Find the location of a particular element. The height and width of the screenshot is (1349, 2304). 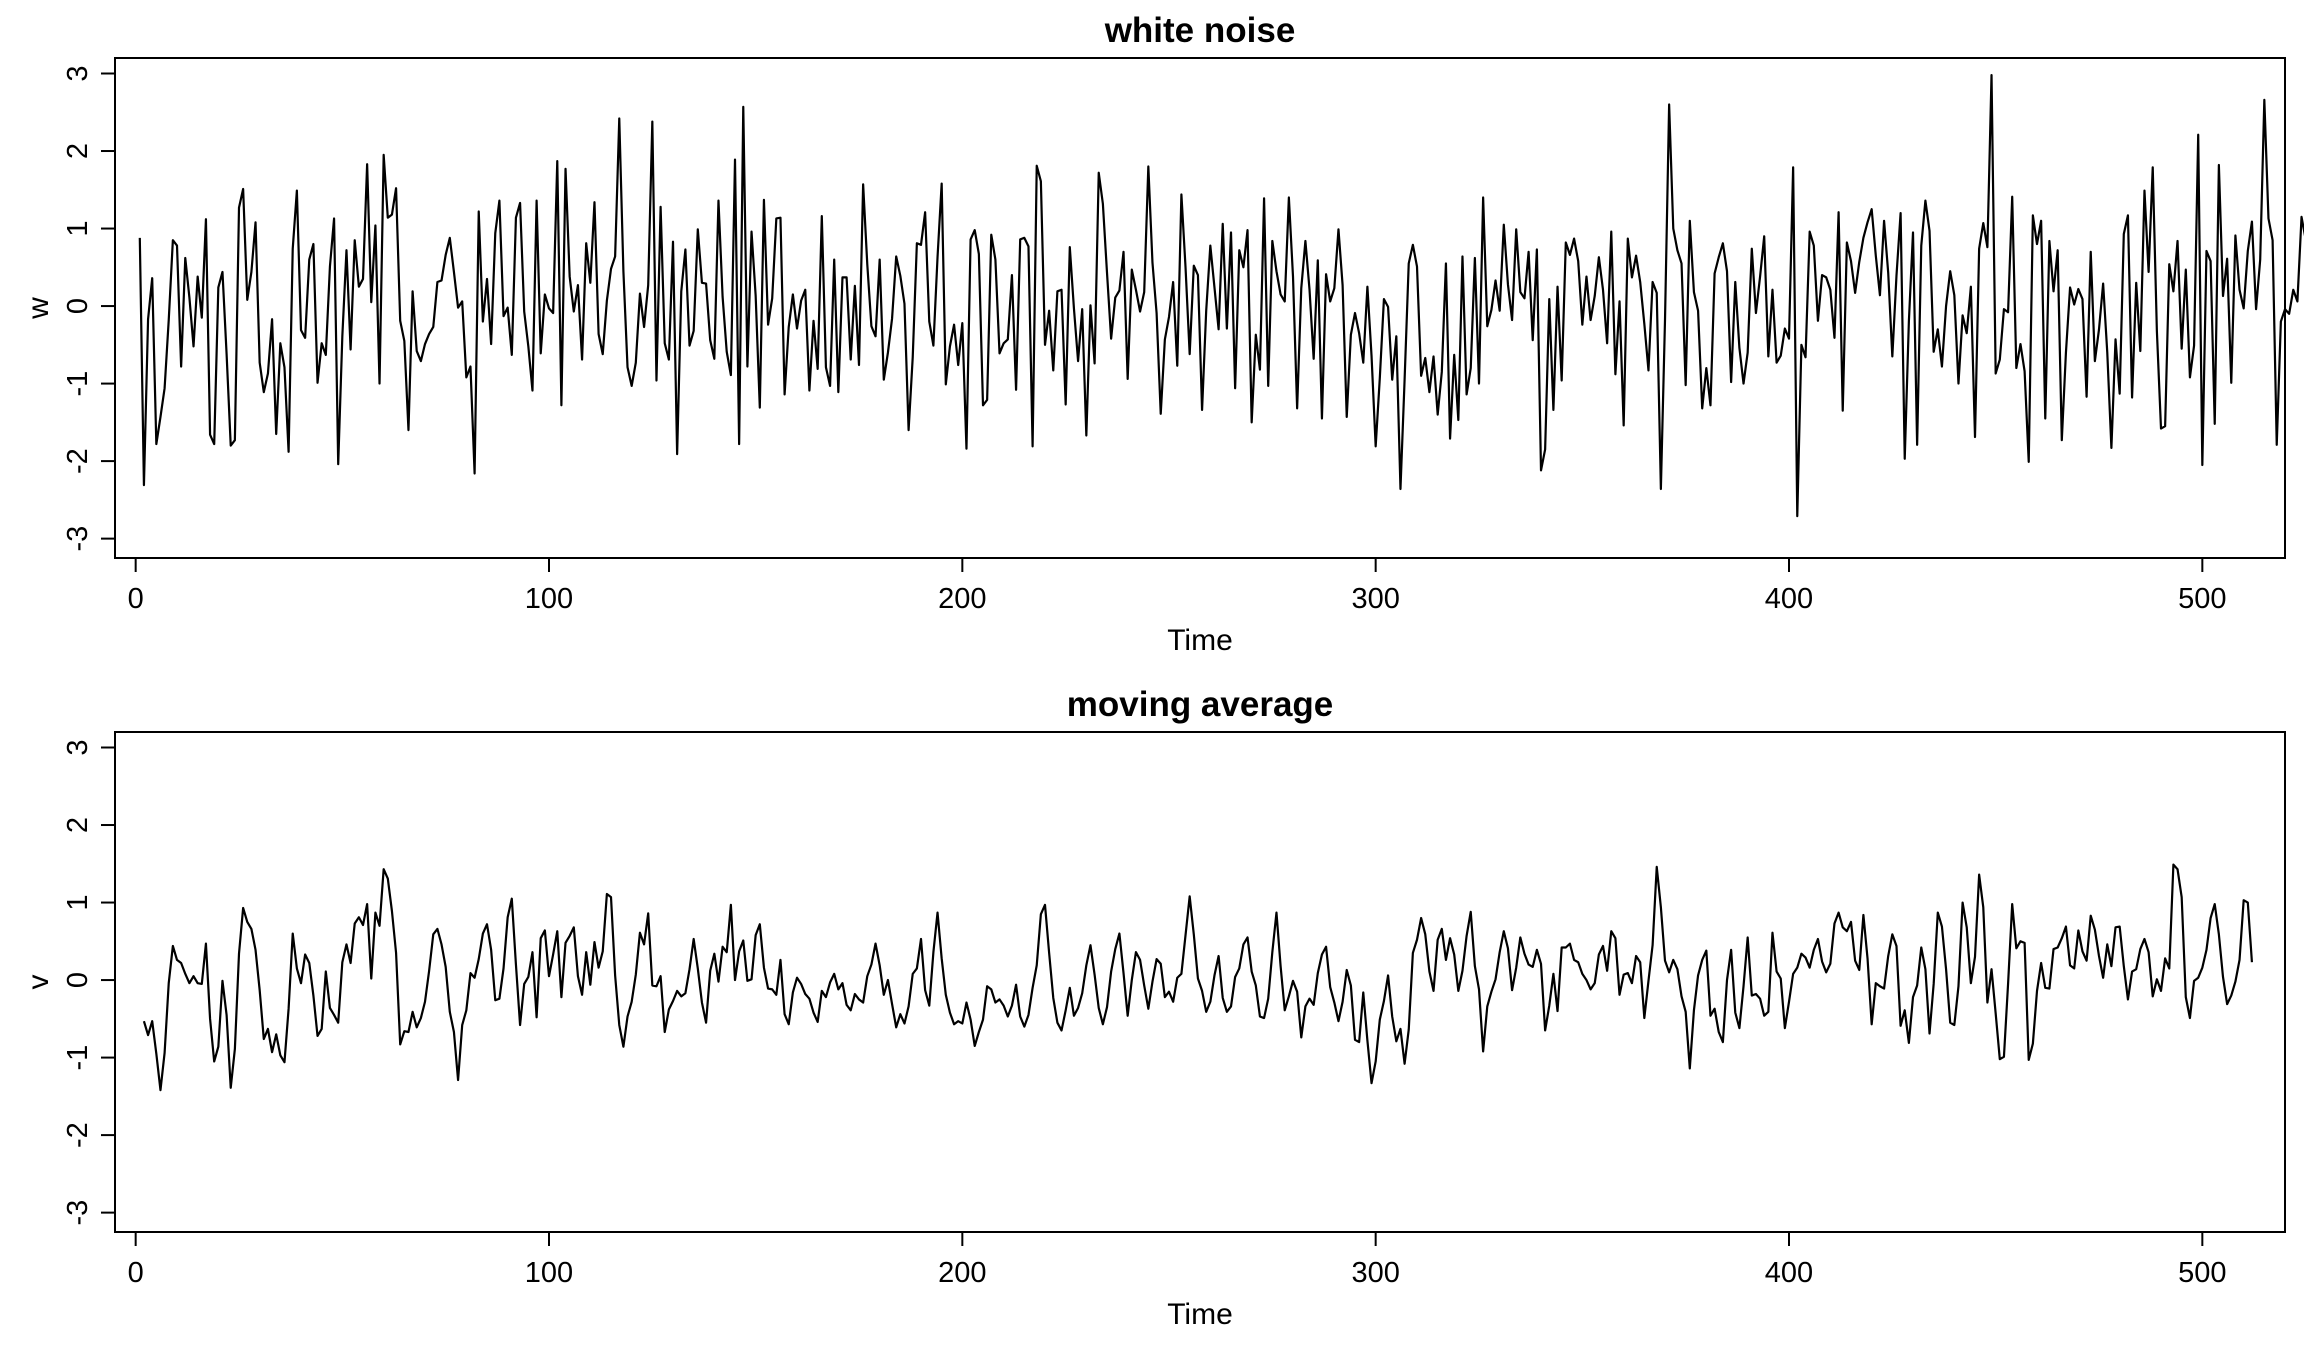

y-axis-label: v is located at coordinates (38, 982).